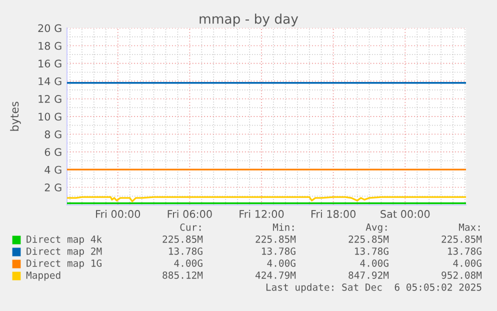 Image resolution: width=497 pixels, height=311 pixels. What do you see at coordinates (368, 275) in the screenshot?
I see `text: 847.92M` at bounding box center [368, 275].